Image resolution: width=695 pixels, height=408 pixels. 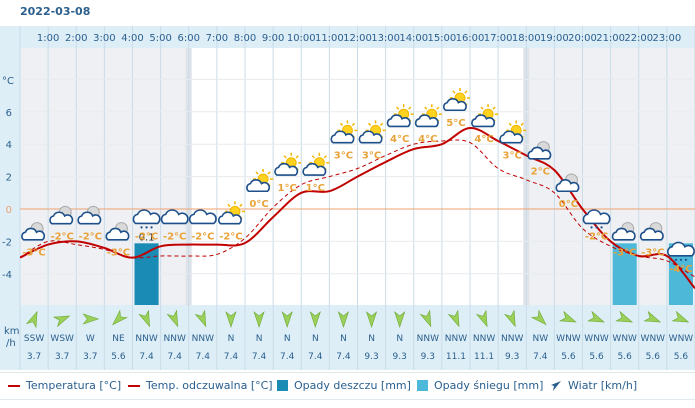 I want to click on wind-speed: 9.3, so click(x=512, y=357).